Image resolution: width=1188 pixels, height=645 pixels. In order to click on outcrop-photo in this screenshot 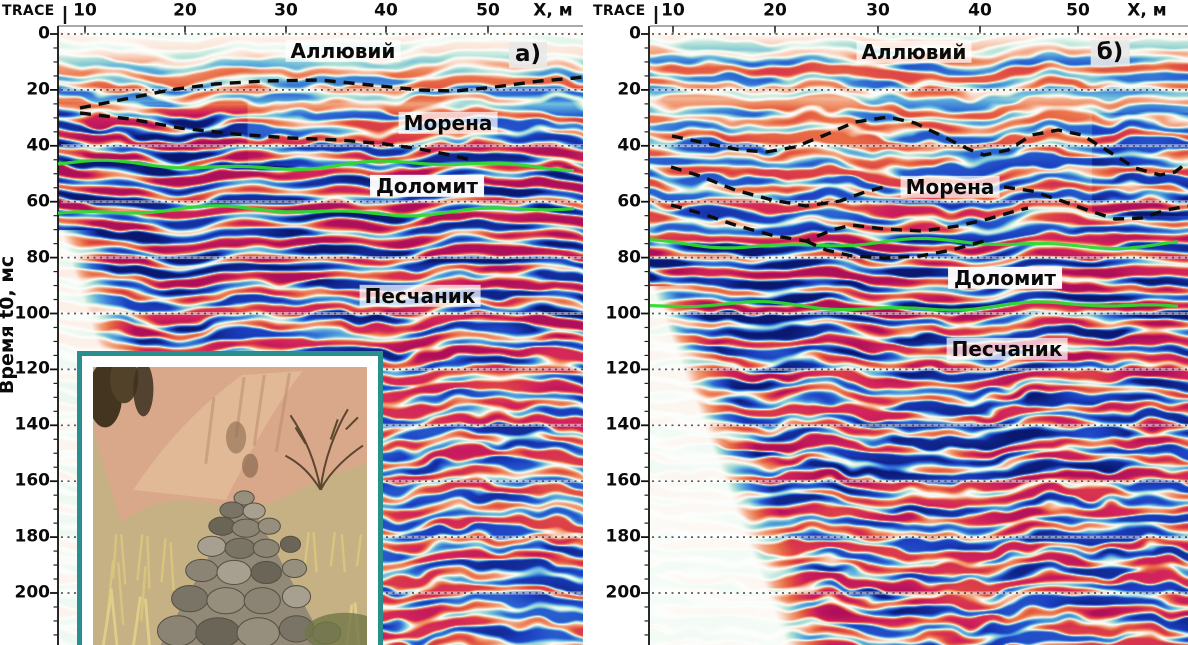, I will do `click(230, 506)`.